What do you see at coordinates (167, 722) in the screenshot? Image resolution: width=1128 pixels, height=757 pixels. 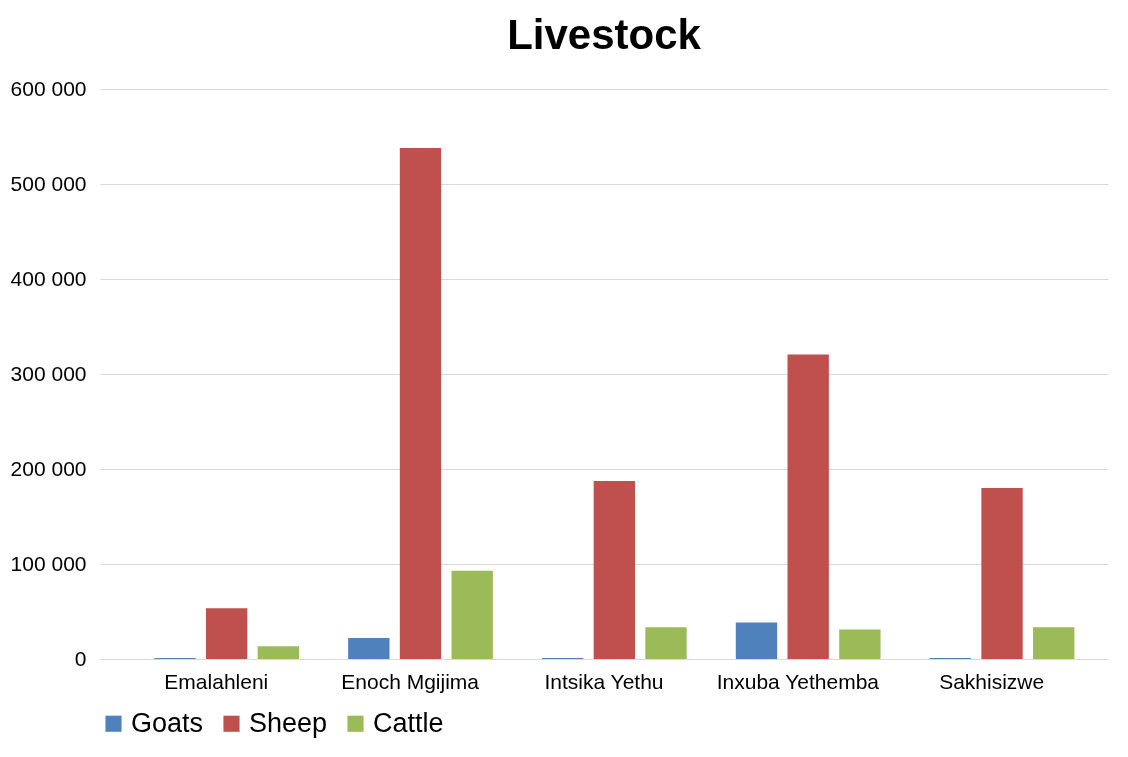 I see `legend-label: Goats` at bounding box center [167, 722].